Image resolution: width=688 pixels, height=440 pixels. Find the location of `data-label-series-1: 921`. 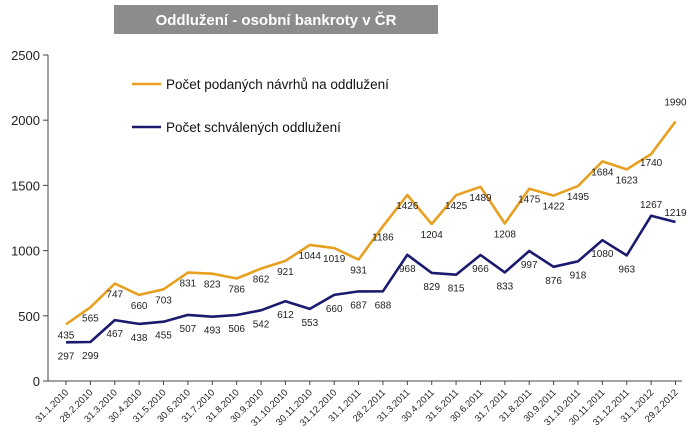

data-label-series-1: 921 is located at coordinates (285, 272).